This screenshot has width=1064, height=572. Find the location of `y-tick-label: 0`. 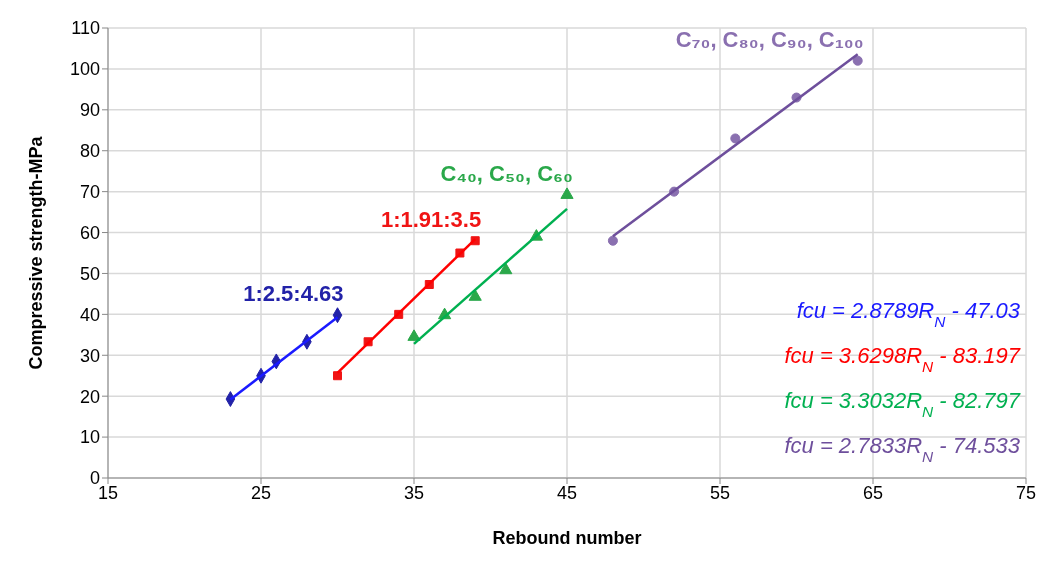

y-tick-label: 0 is located at coordinates (94, 478).